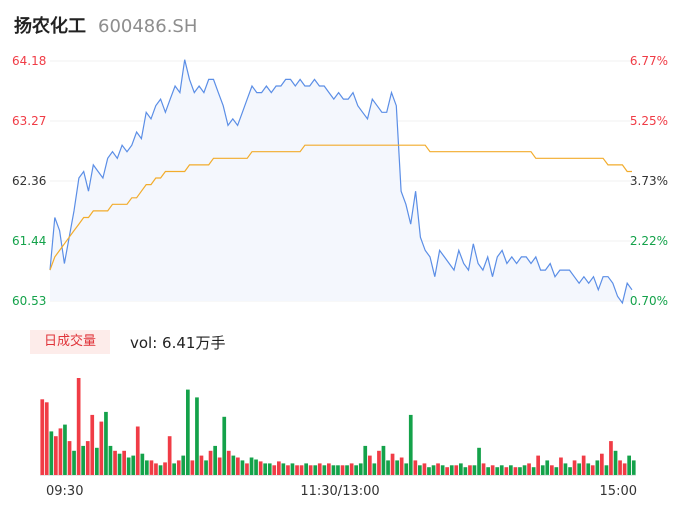  What do you see at coordinates (64, 491) in the screenshot?
I see `time-axis-tick: 09:30` at bounding box center [64, 491].